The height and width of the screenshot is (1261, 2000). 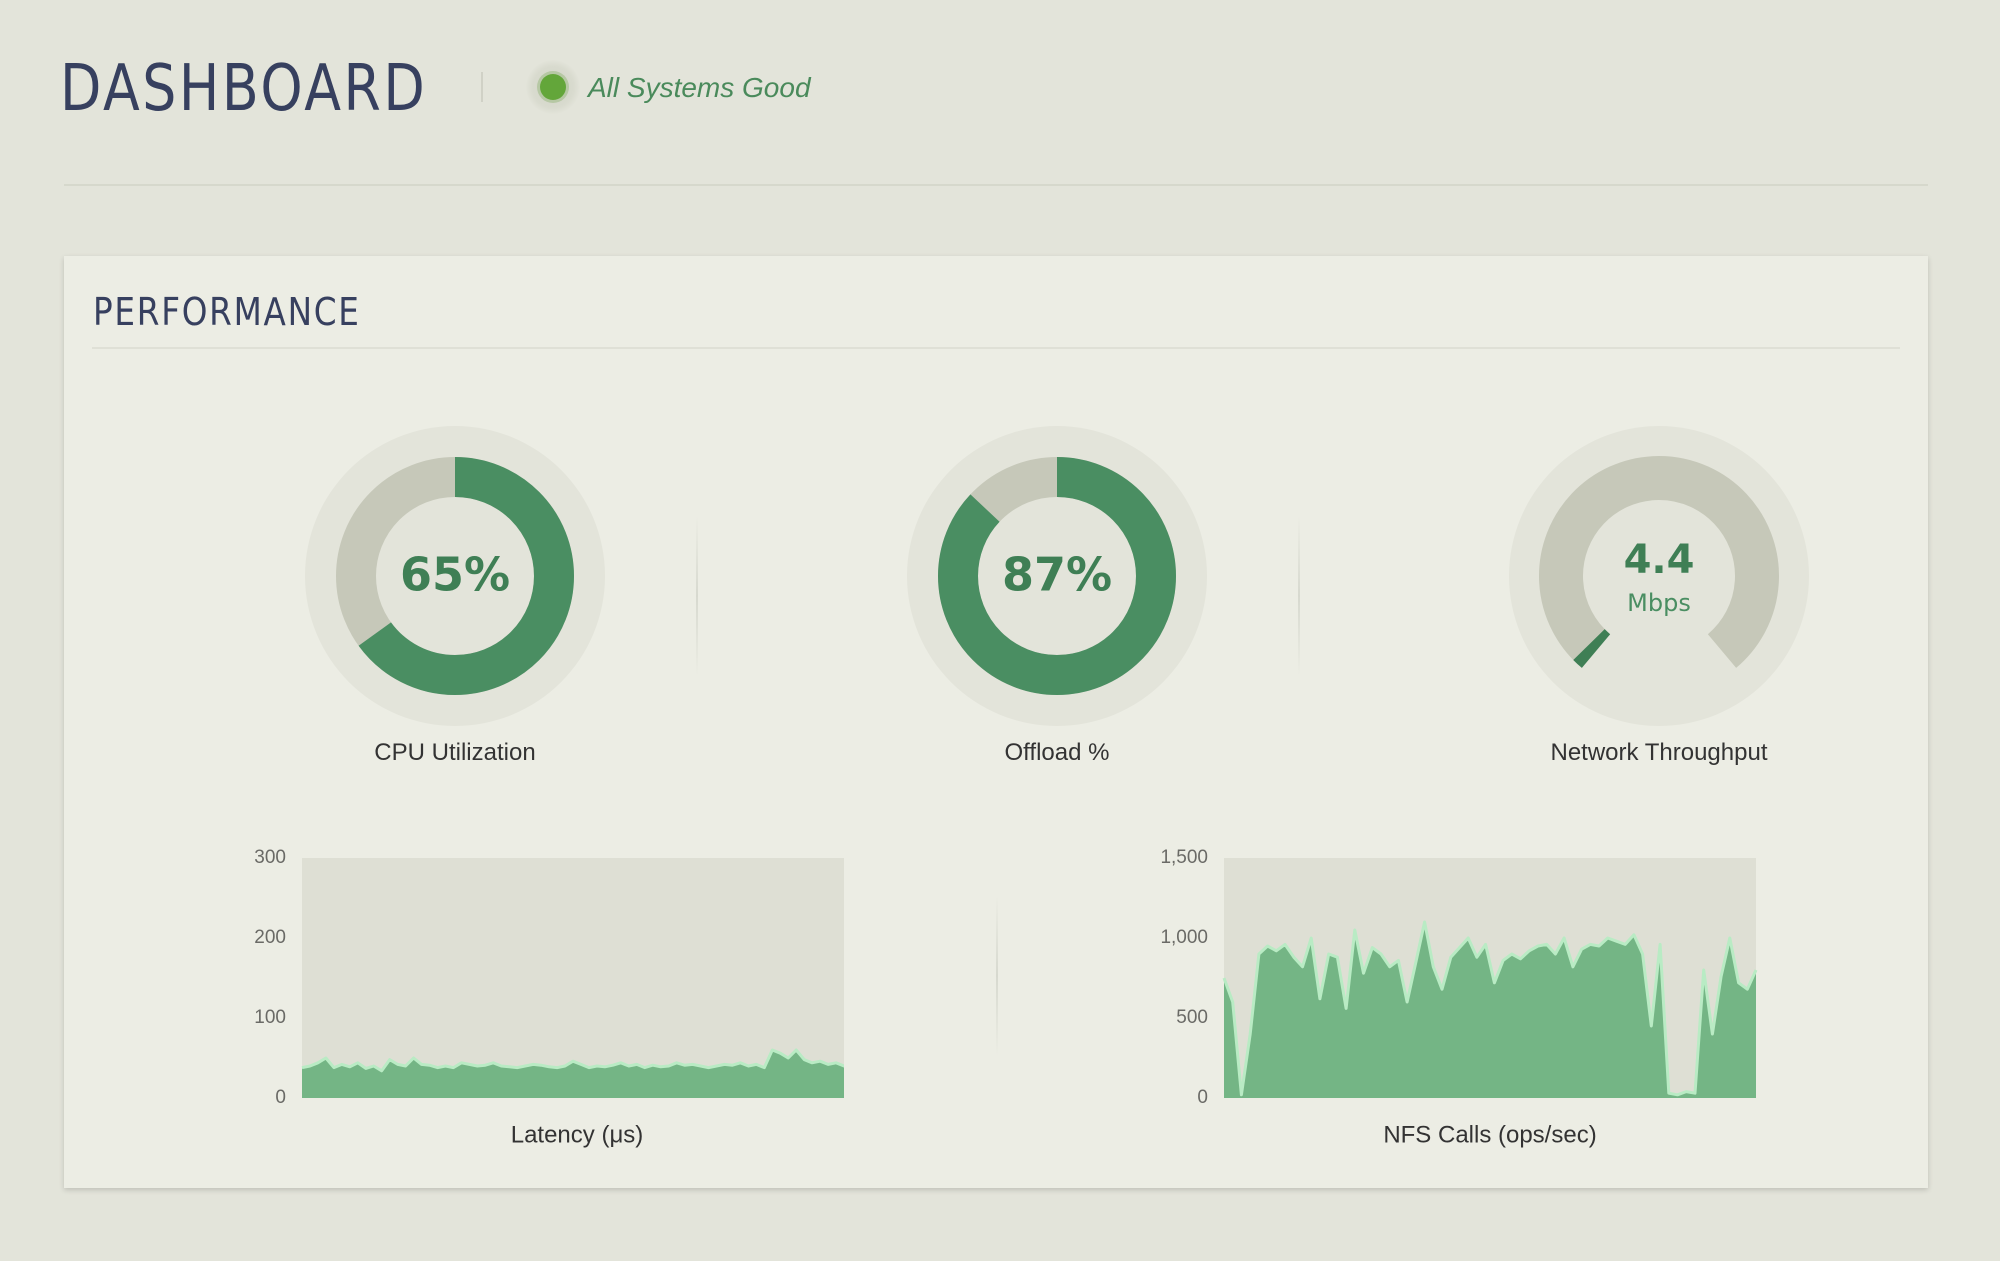 What do you see at coordinates (573, 978) in the screenshot?
I see `plot-background` at bounding box center [573, 978].